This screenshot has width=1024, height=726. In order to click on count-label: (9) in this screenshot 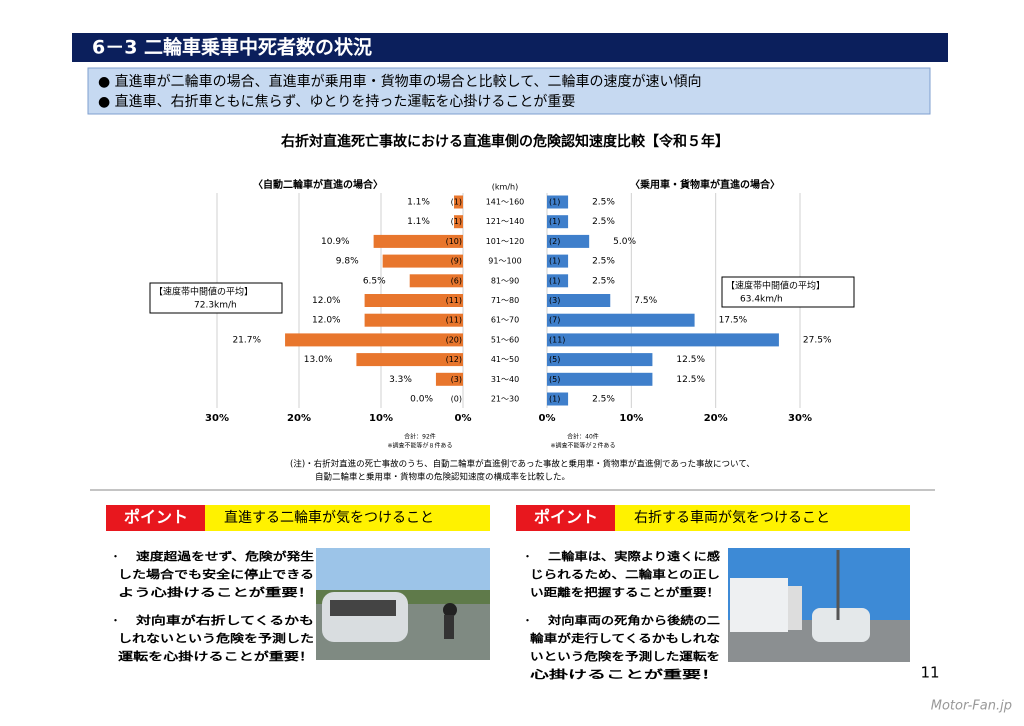, I will do `click(456, 261)`.